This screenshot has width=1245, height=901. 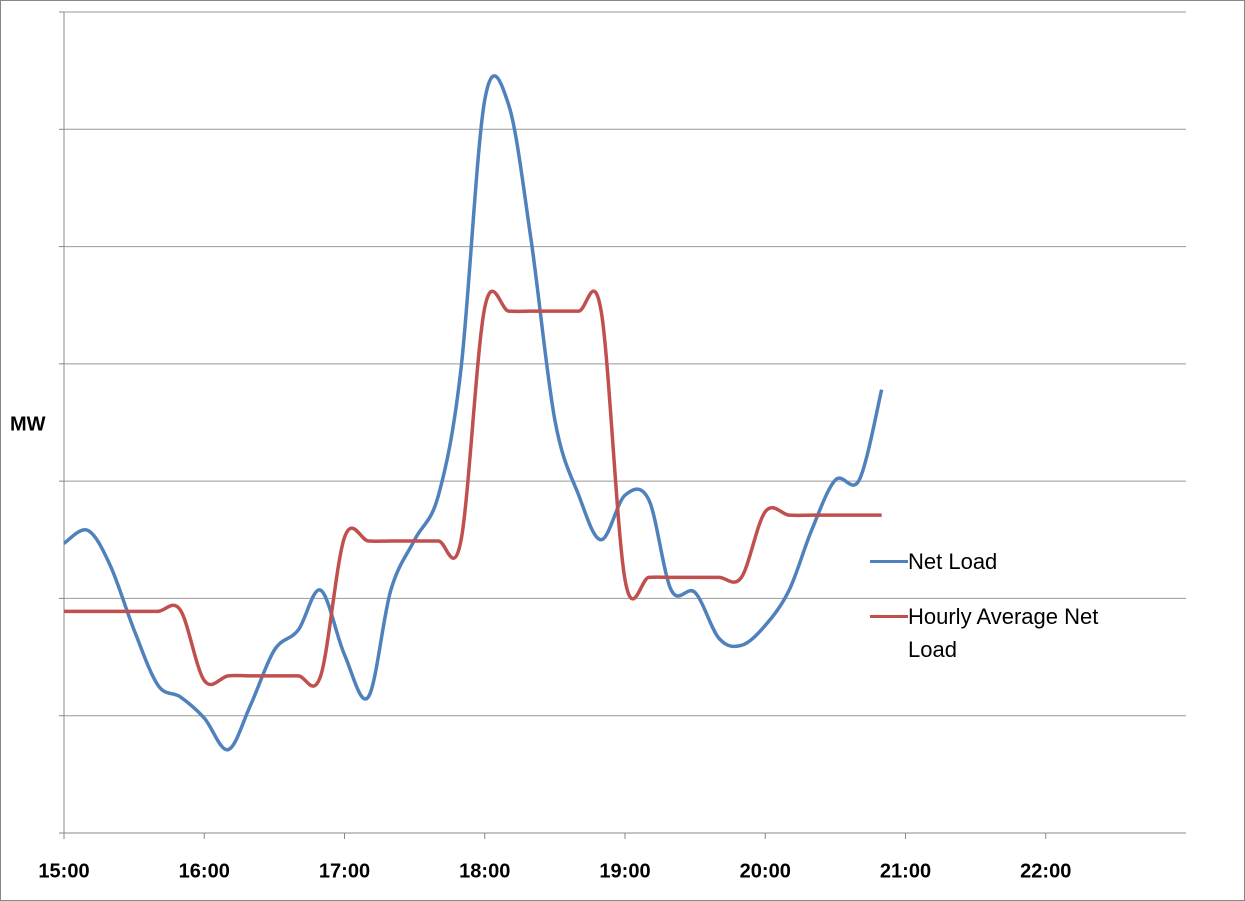 I want to click on x-tick-label: 18:00, so click(x=484, y=871).